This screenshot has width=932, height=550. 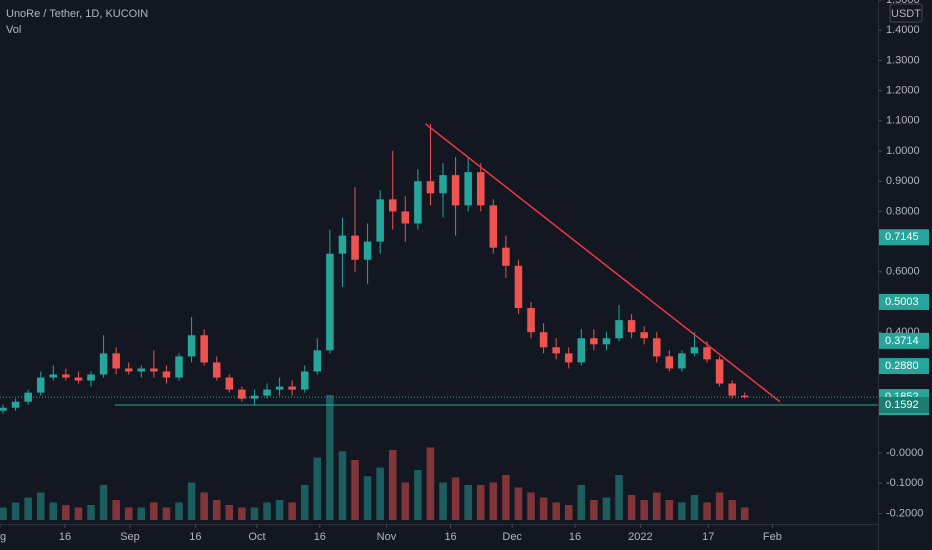 I want to click on price-tag-label: 0.5003, so click(x=902, y=302).